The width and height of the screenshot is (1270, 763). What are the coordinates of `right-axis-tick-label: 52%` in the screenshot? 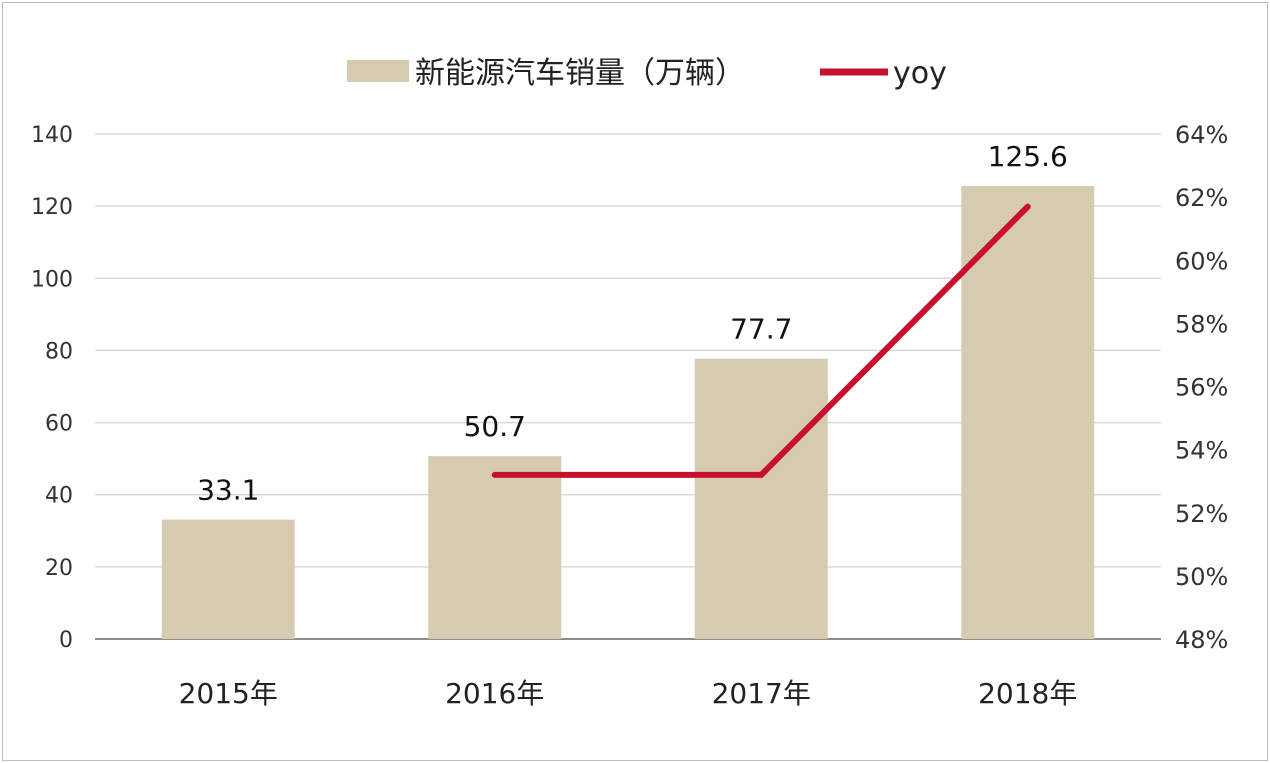 It's located at (1201, 514).